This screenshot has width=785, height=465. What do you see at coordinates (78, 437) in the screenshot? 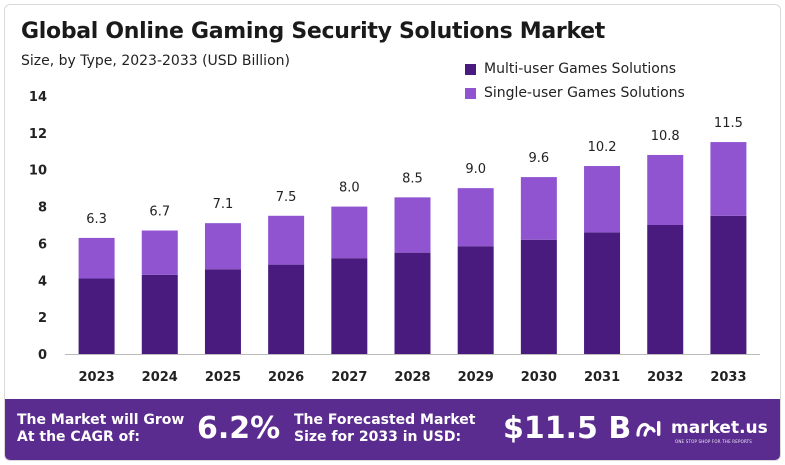
I see `cagr-label-line2: At the CAGR of:` at bounding box center [78, 437].